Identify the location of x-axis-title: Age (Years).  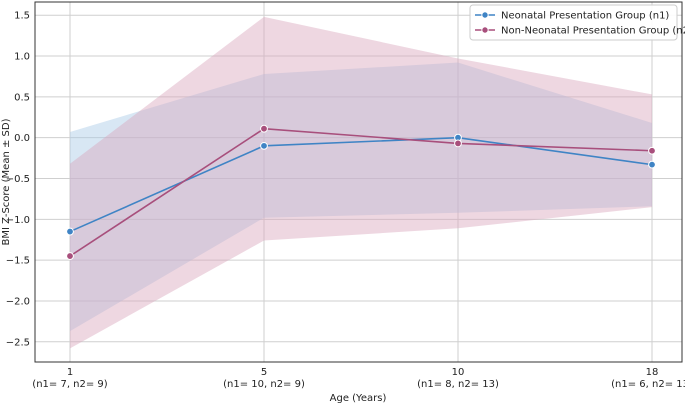
(358, 398).